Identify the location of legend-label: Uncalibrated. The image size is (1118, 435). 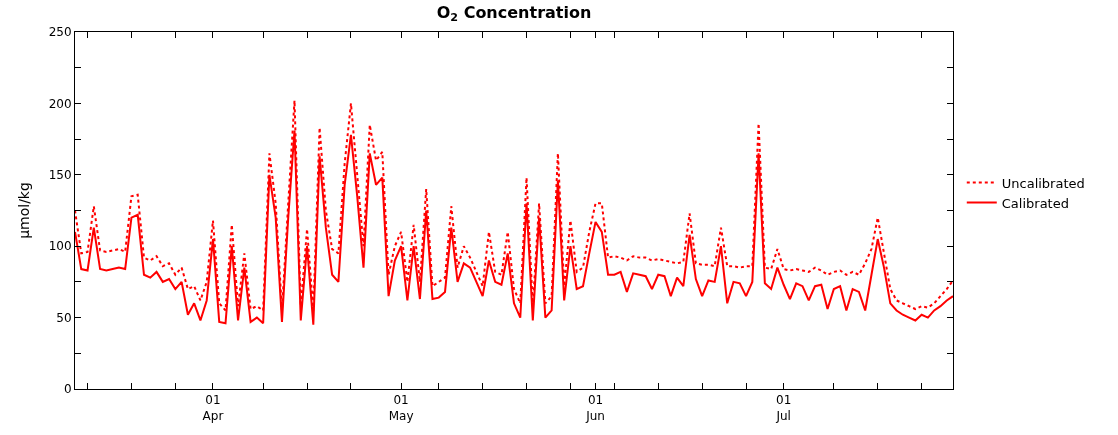
(1043, 183).